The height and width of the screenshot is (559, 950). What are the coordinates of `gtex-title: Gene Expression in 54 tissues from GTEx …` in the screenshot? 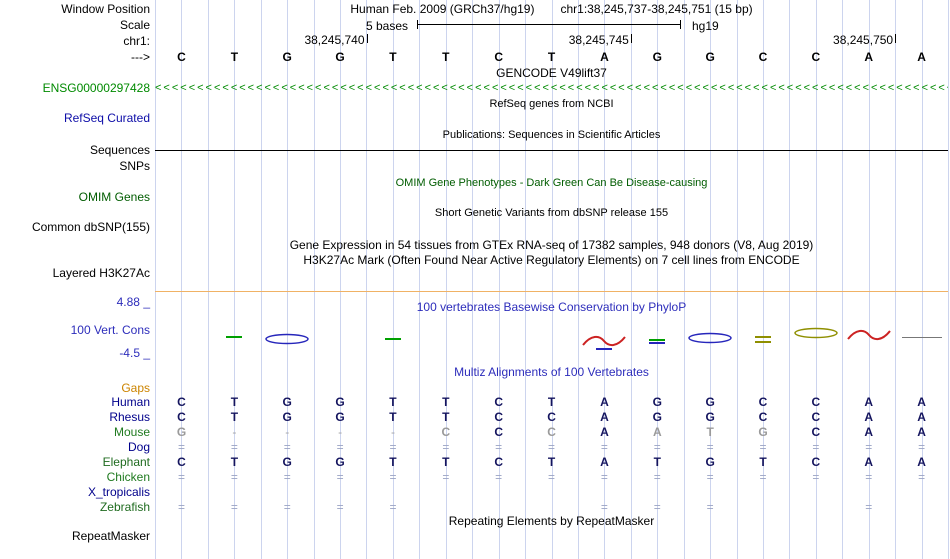 It's located at (551, 245).